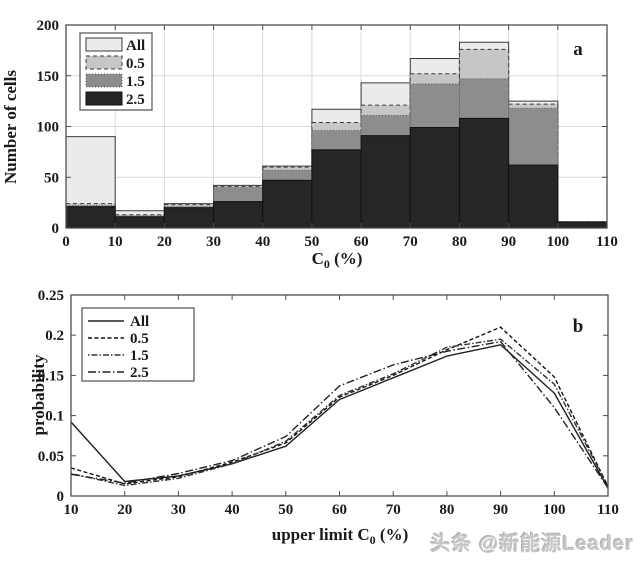  What do you see at coordinates (578, 326) in the screenshot?
I see `panel-letter-b: b` at bounding box center [578, 326].